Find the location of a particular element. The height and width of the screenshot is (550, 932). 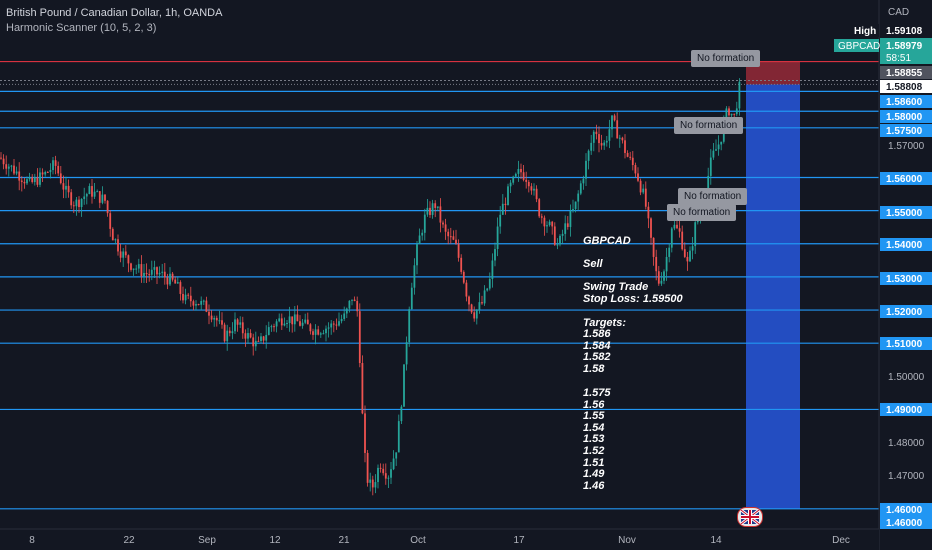

indicator-legend: Harmonic Scanner (10, 5, 2, 3) is located at coordinates (81, 28).